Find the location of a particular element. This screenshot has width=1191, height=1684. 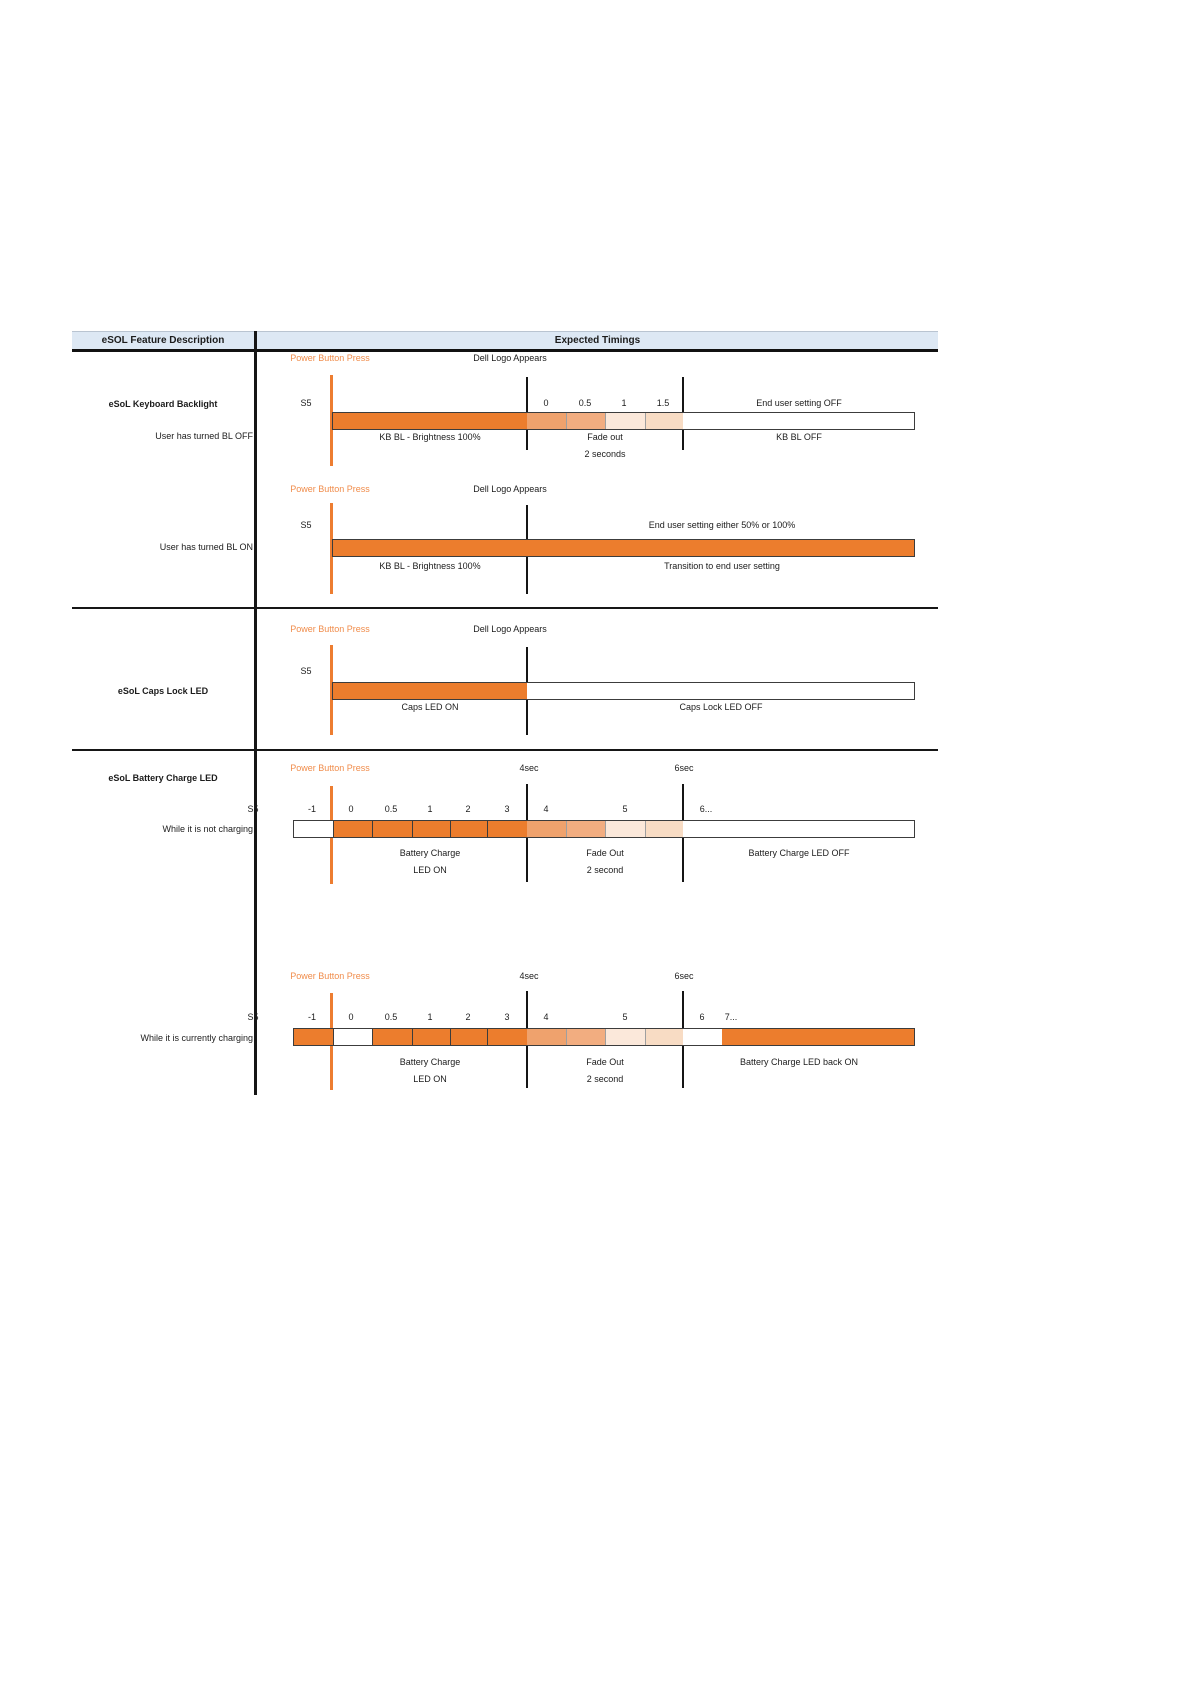

timeline-bar-battery-not-charging is located at coordinates (604, 829).